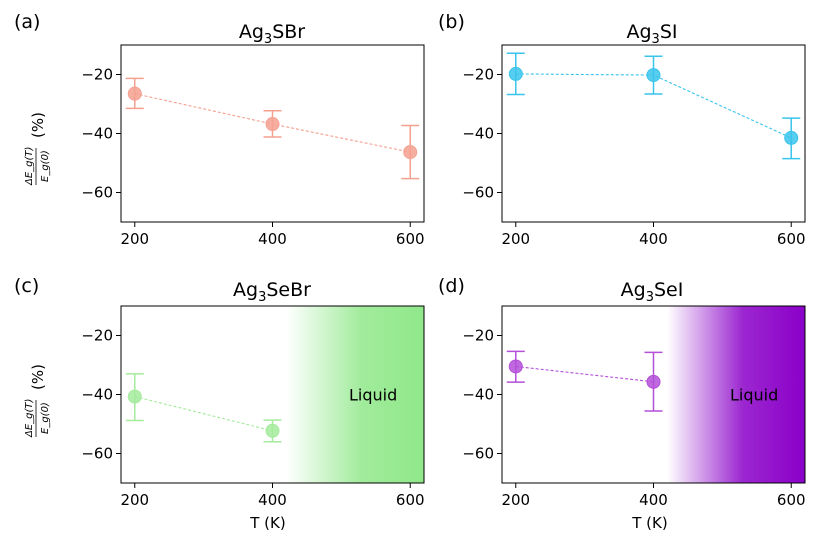  I want to click on panel-letter: (a), so click(27, 22).